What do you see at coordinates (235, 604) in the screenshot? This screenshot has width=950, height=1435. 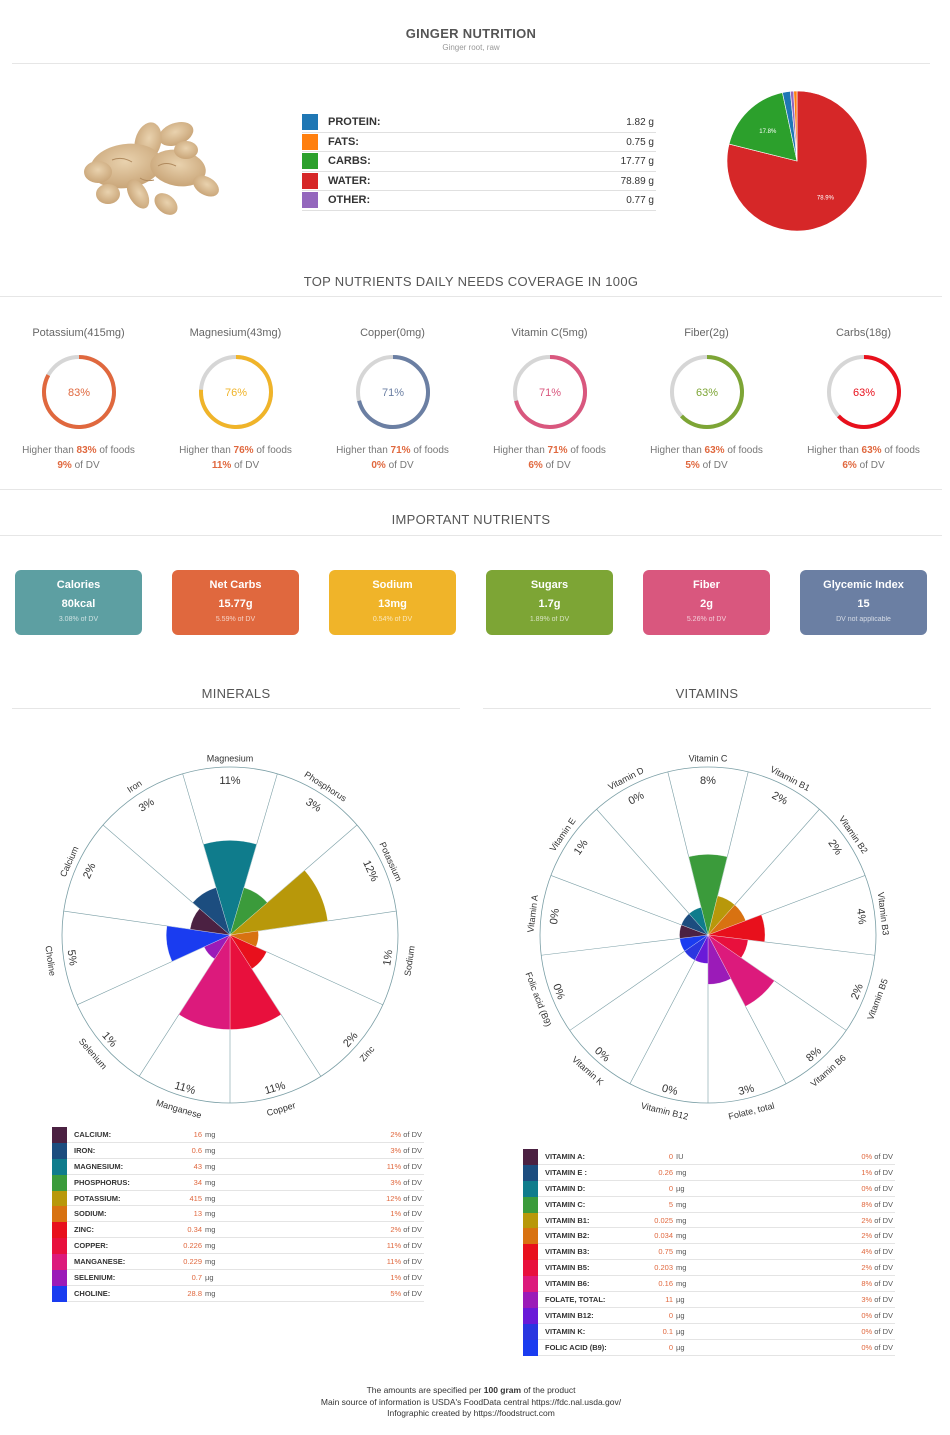 I see `card-value: 15.77g` at bounding box center [235, 604].